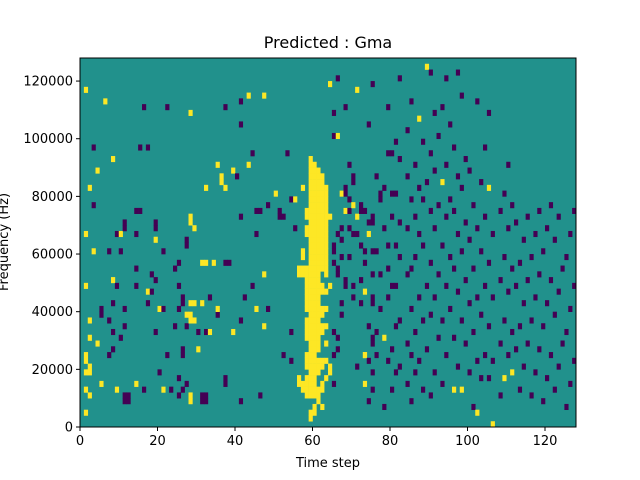 The image size is (640, 480). I want to click on y-tick-label: 0, so click(69, 428).